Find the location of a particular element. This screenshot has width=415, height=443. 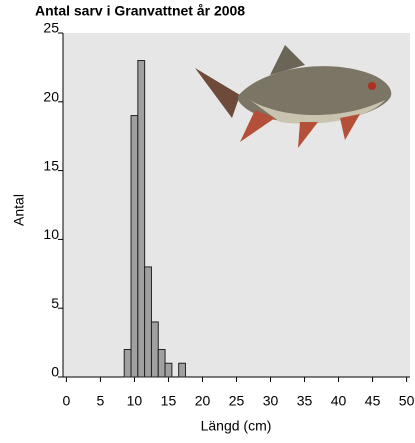

y-tick-label: 25 is located at coordinates (51, 28).